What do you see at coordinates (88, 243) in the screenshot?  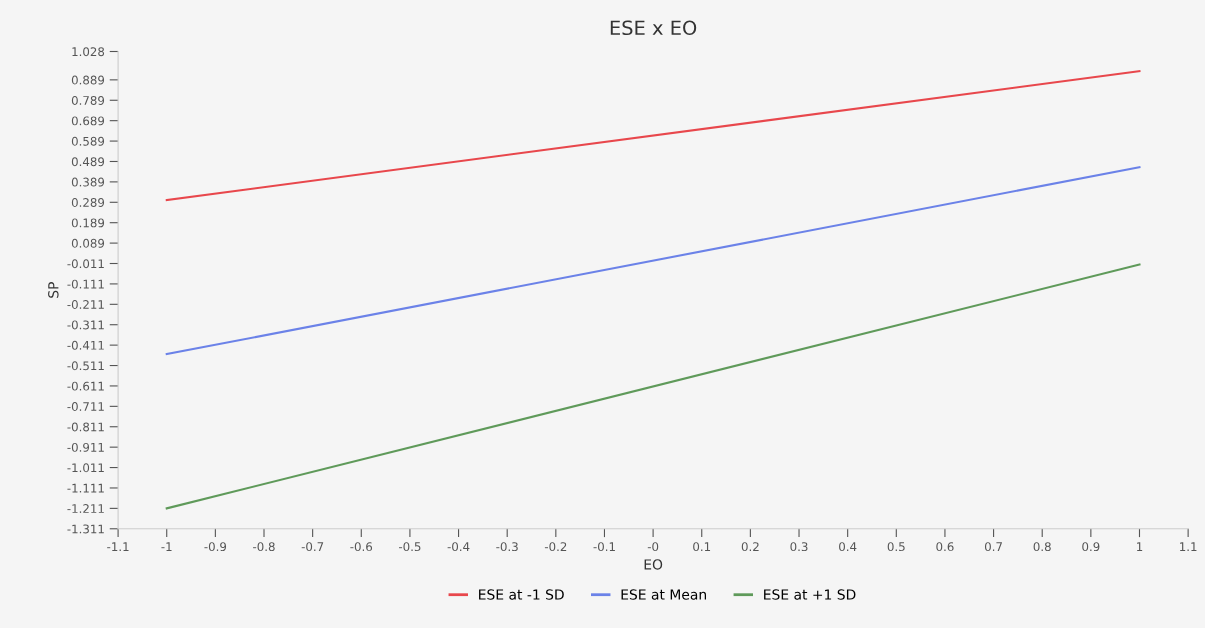 I see `y-tick-label: 0.089` at bounding box center [88, 243].